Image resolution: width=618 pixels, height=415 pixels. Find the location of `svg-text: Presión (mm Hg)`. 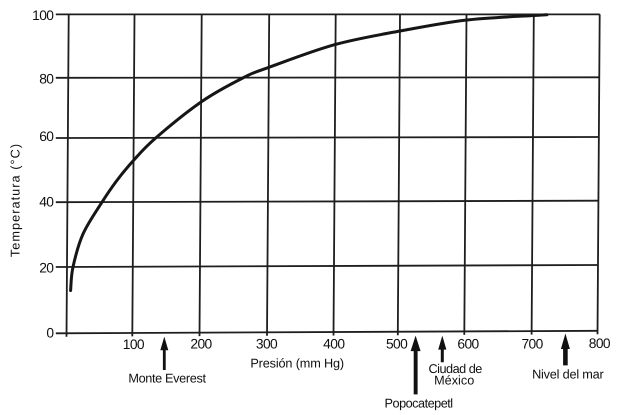

svg-text: Presión (mm Hg) is located at coordinates (297, 363).